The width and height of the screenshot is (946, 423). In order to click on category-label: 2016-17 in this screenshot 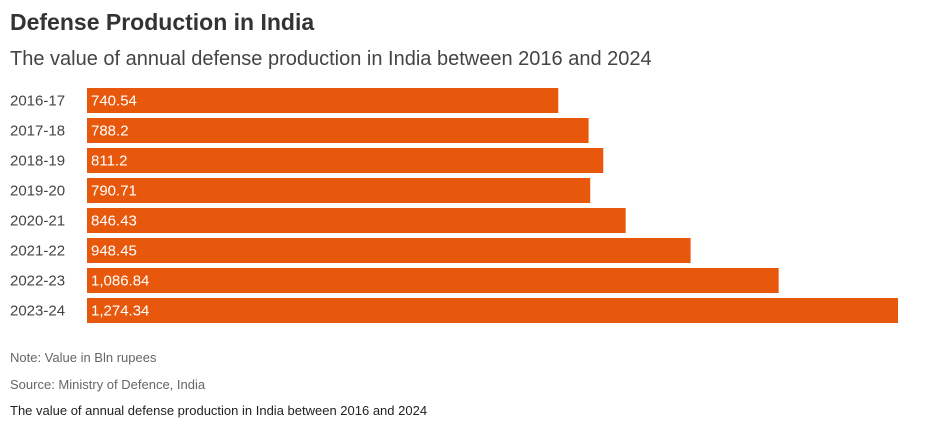, I will do `click(37, 101)`.